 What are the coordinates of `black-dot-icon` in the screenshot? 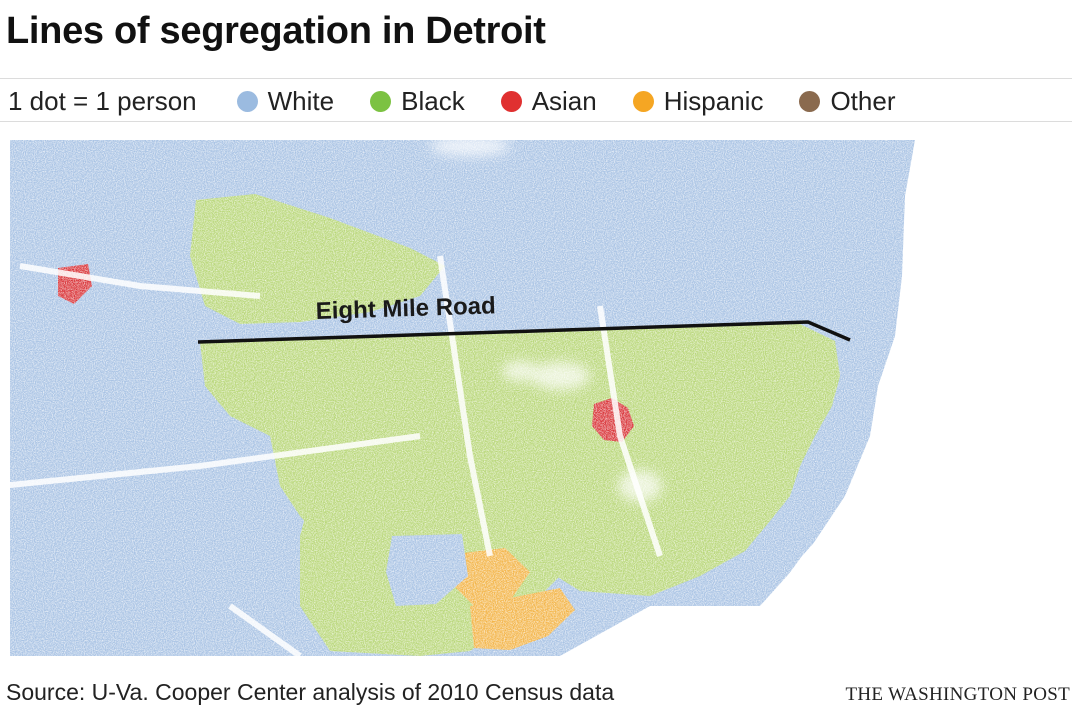 It's located at (381, 101).